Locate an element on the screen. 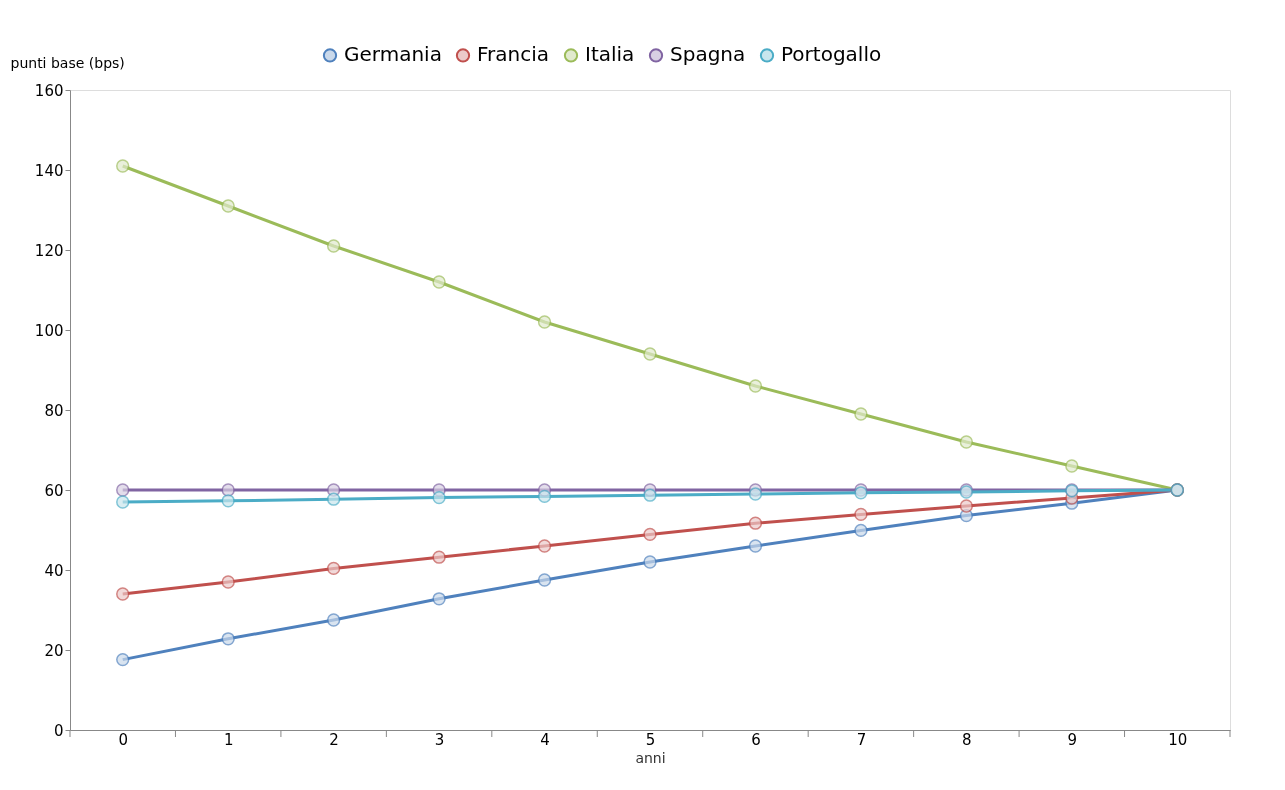  y-tick-label: 100 is located at coordinates (49, 330).